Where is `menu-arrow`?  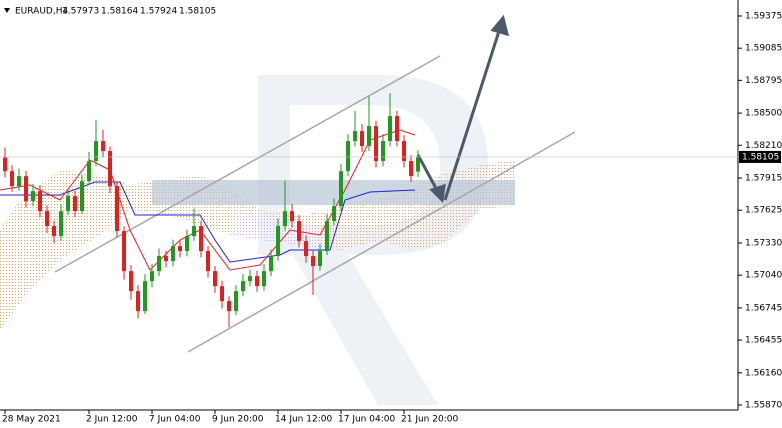 menu-arrow is located at coordinates (7, 10).